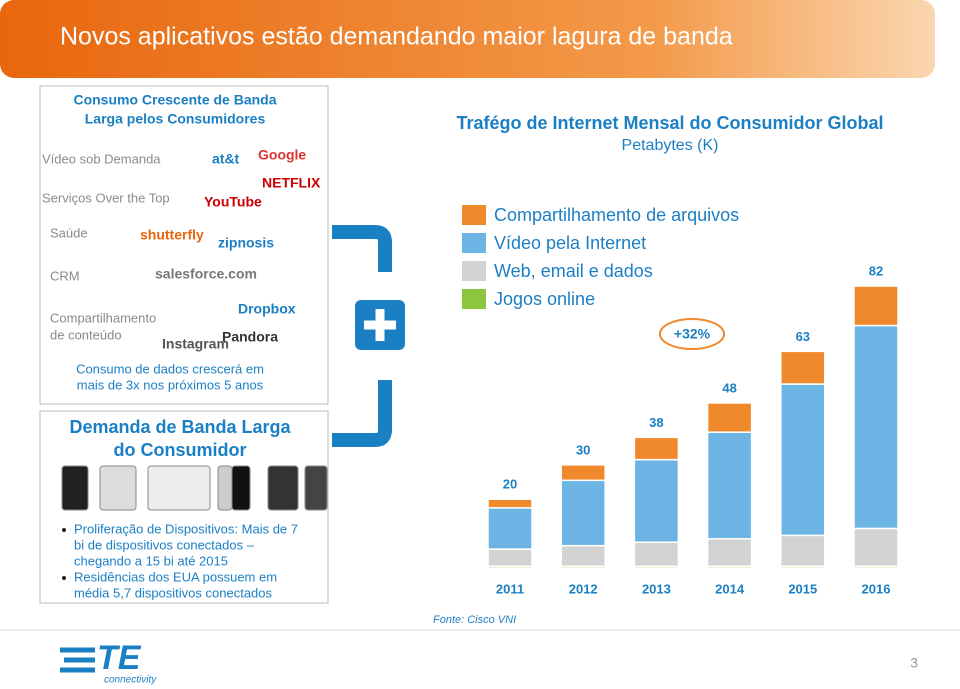 Image resolution: width=960 pixels, height=689 pixels. I want to click on logo: Dropbox, so click(267, 309).